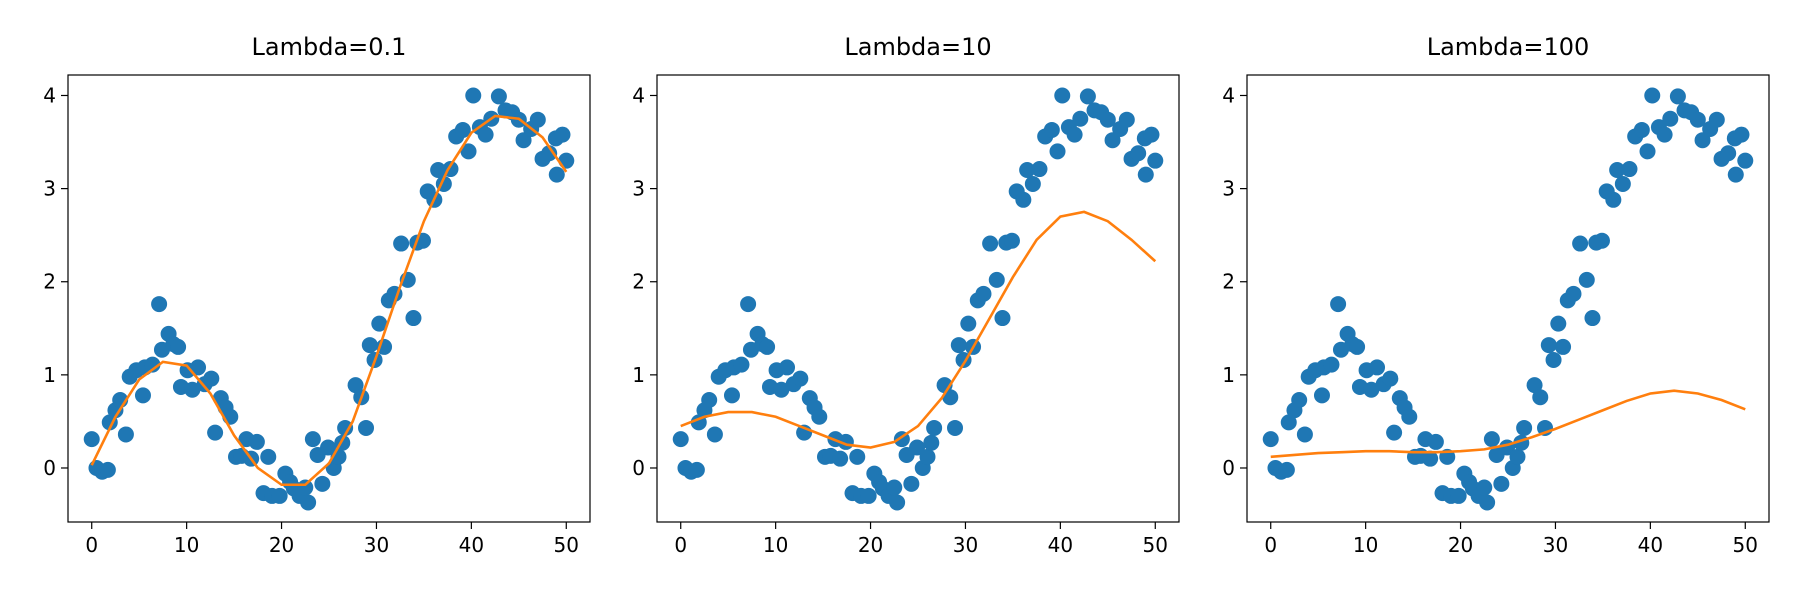  Describe the element at coordinates (1508, 424) in the screenshot. I see `fit-line` at that location.